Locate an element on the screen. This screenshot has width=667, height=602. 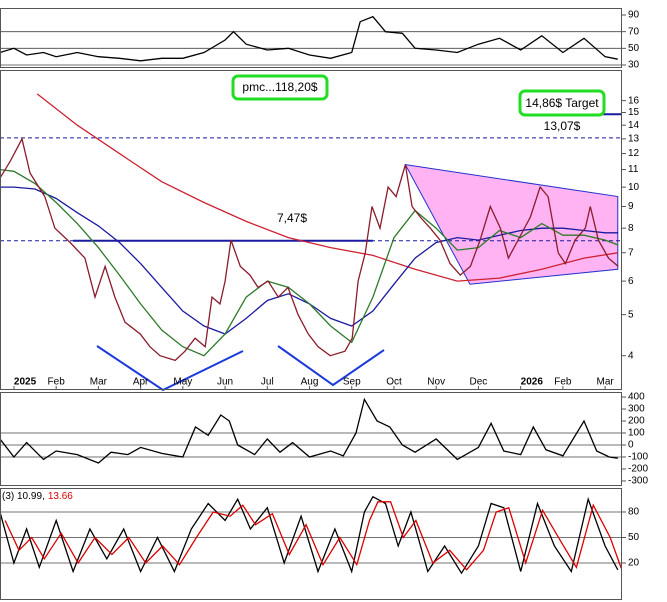
y-tick-label: 12 is located at coordinates (634, 153).